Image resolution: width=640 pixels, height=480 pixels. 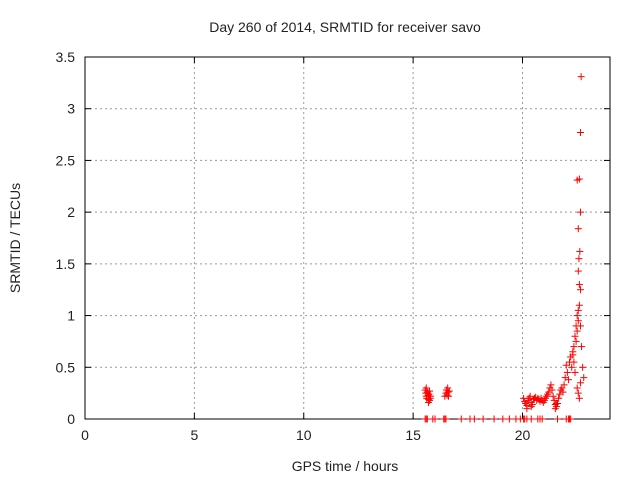 What do you see at coordinates (71, 419) in the screenshot?
I see `y-tick-label: 0` at bounding box center [71, 419].